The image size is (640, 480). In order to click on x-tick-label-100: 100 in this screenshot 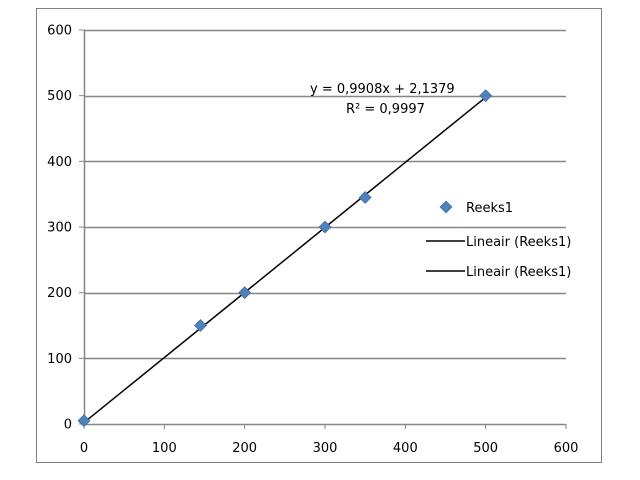, I will do `click(164, 448)`.